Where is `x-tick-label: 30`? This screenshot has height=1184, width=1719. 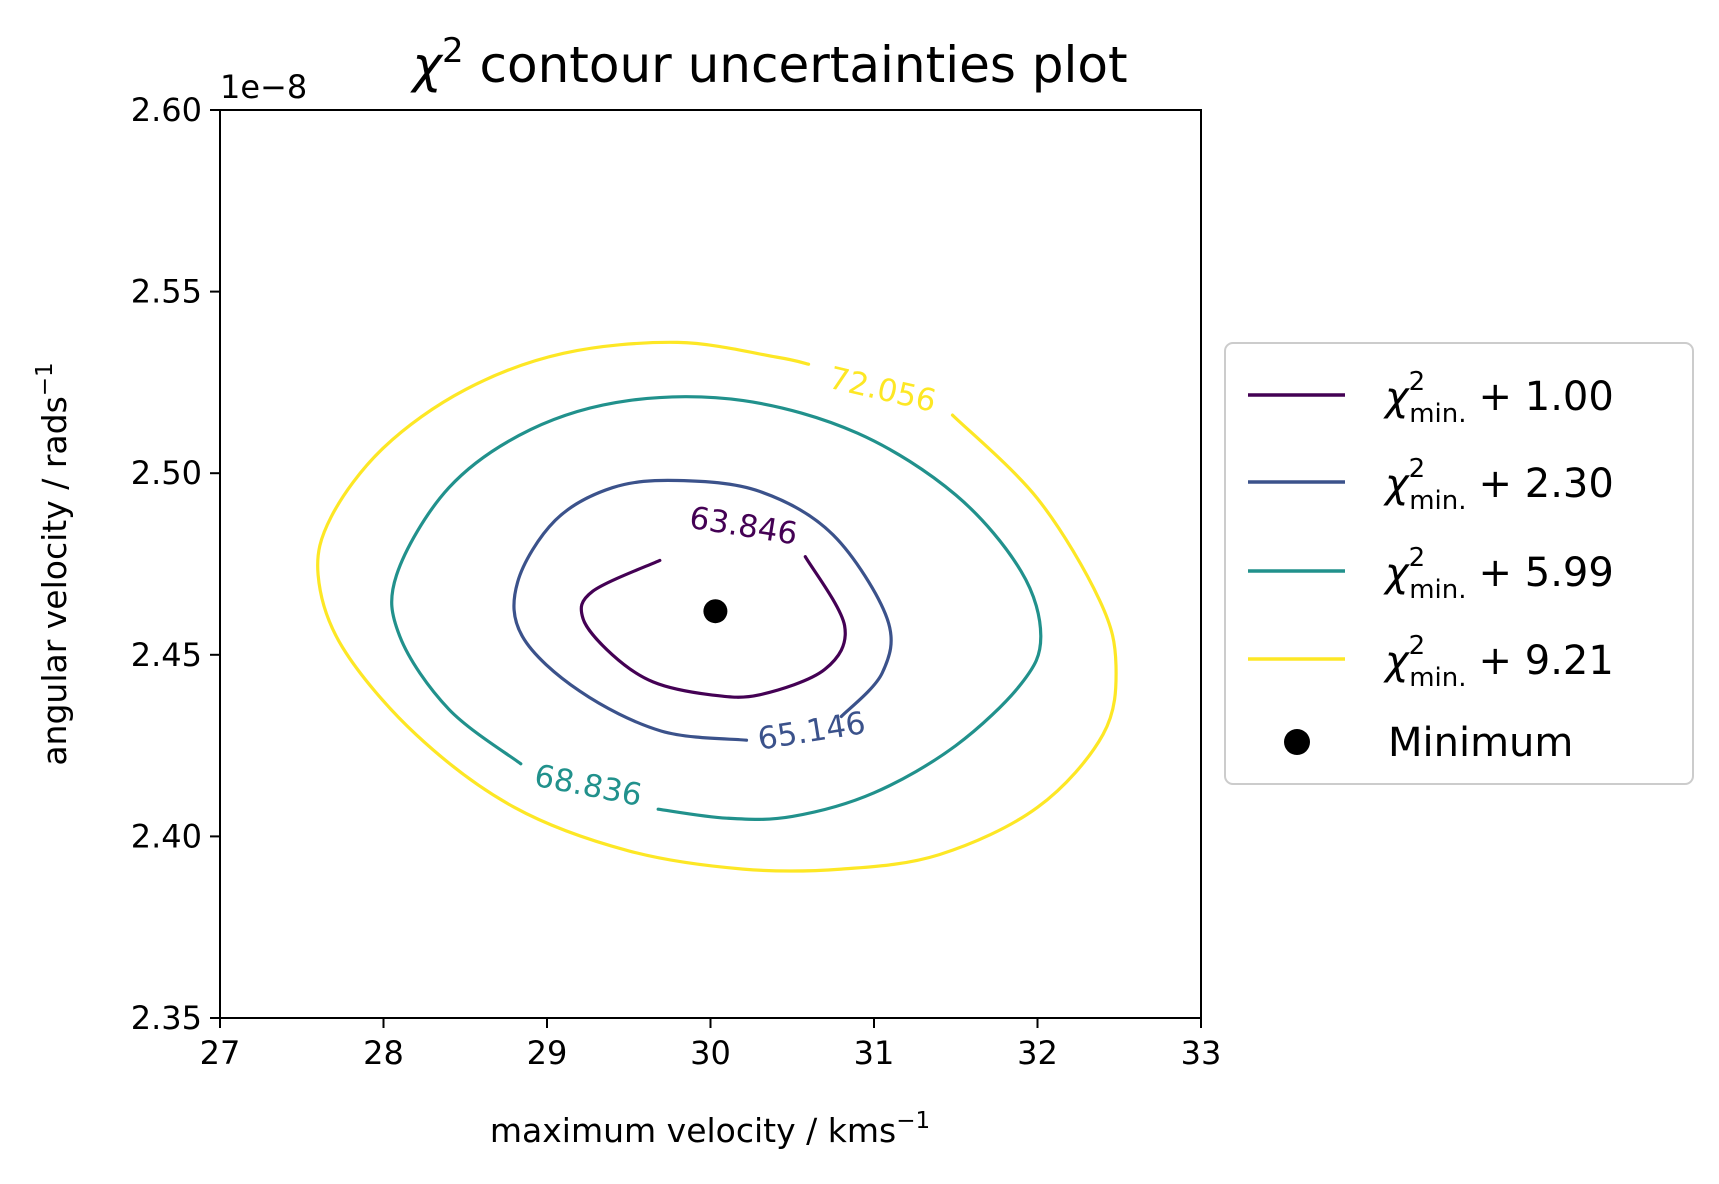
x-tick-label: 30 is located at coordinates (710, 1053).